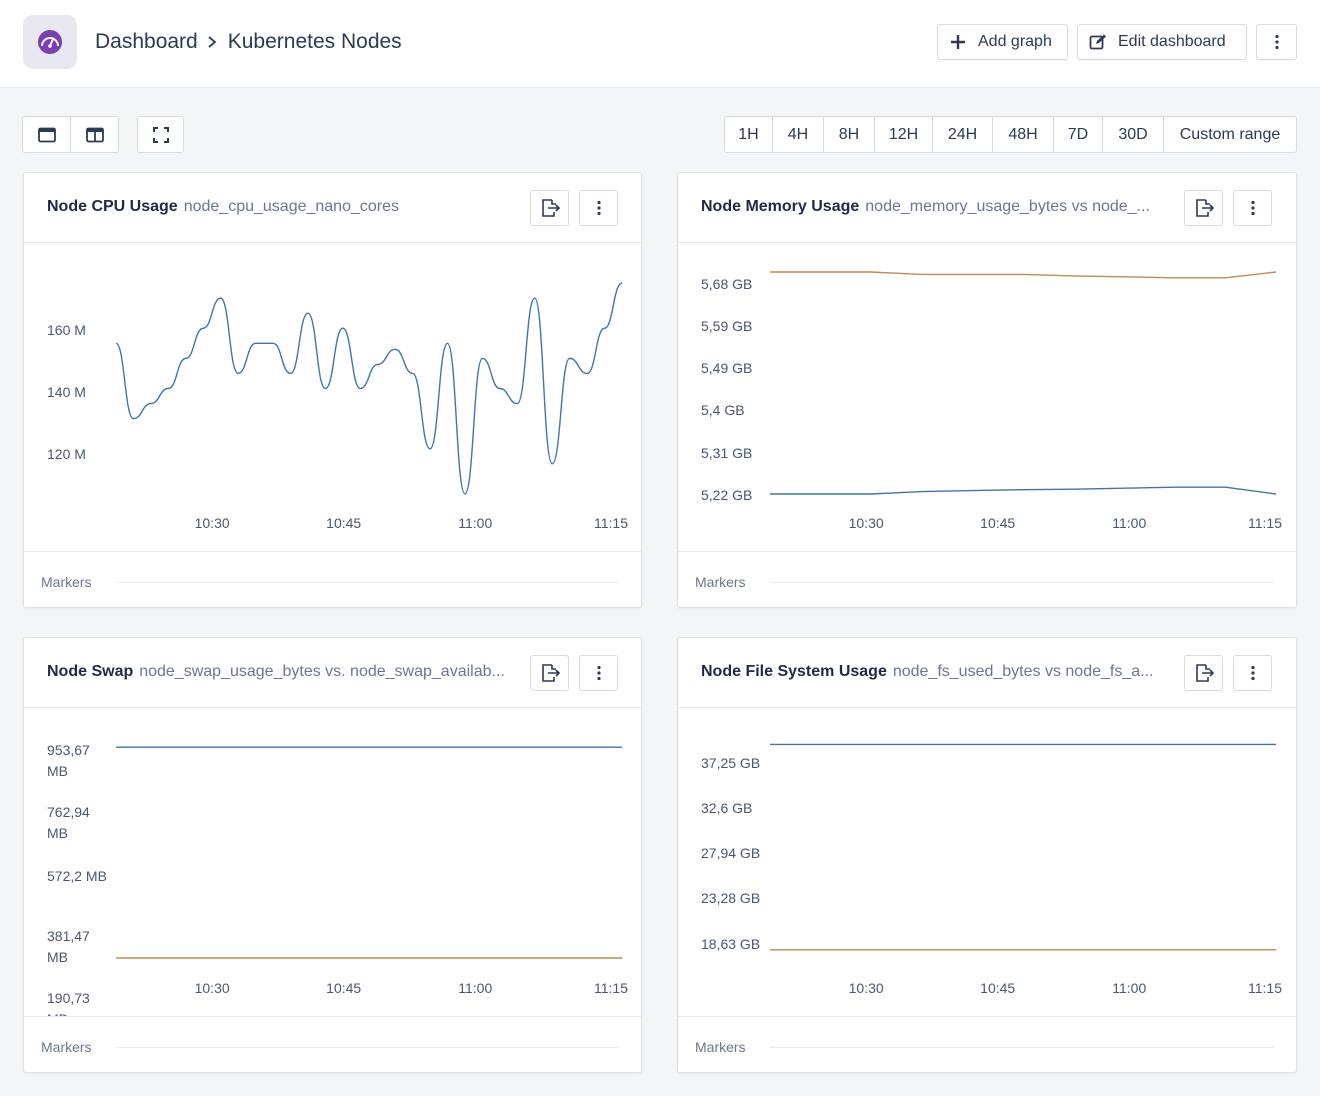 The height and width of the screenshot is (1096, 1320). I want to click on edit-dashboard-label: Edit dashboard, so click(1172, 41).